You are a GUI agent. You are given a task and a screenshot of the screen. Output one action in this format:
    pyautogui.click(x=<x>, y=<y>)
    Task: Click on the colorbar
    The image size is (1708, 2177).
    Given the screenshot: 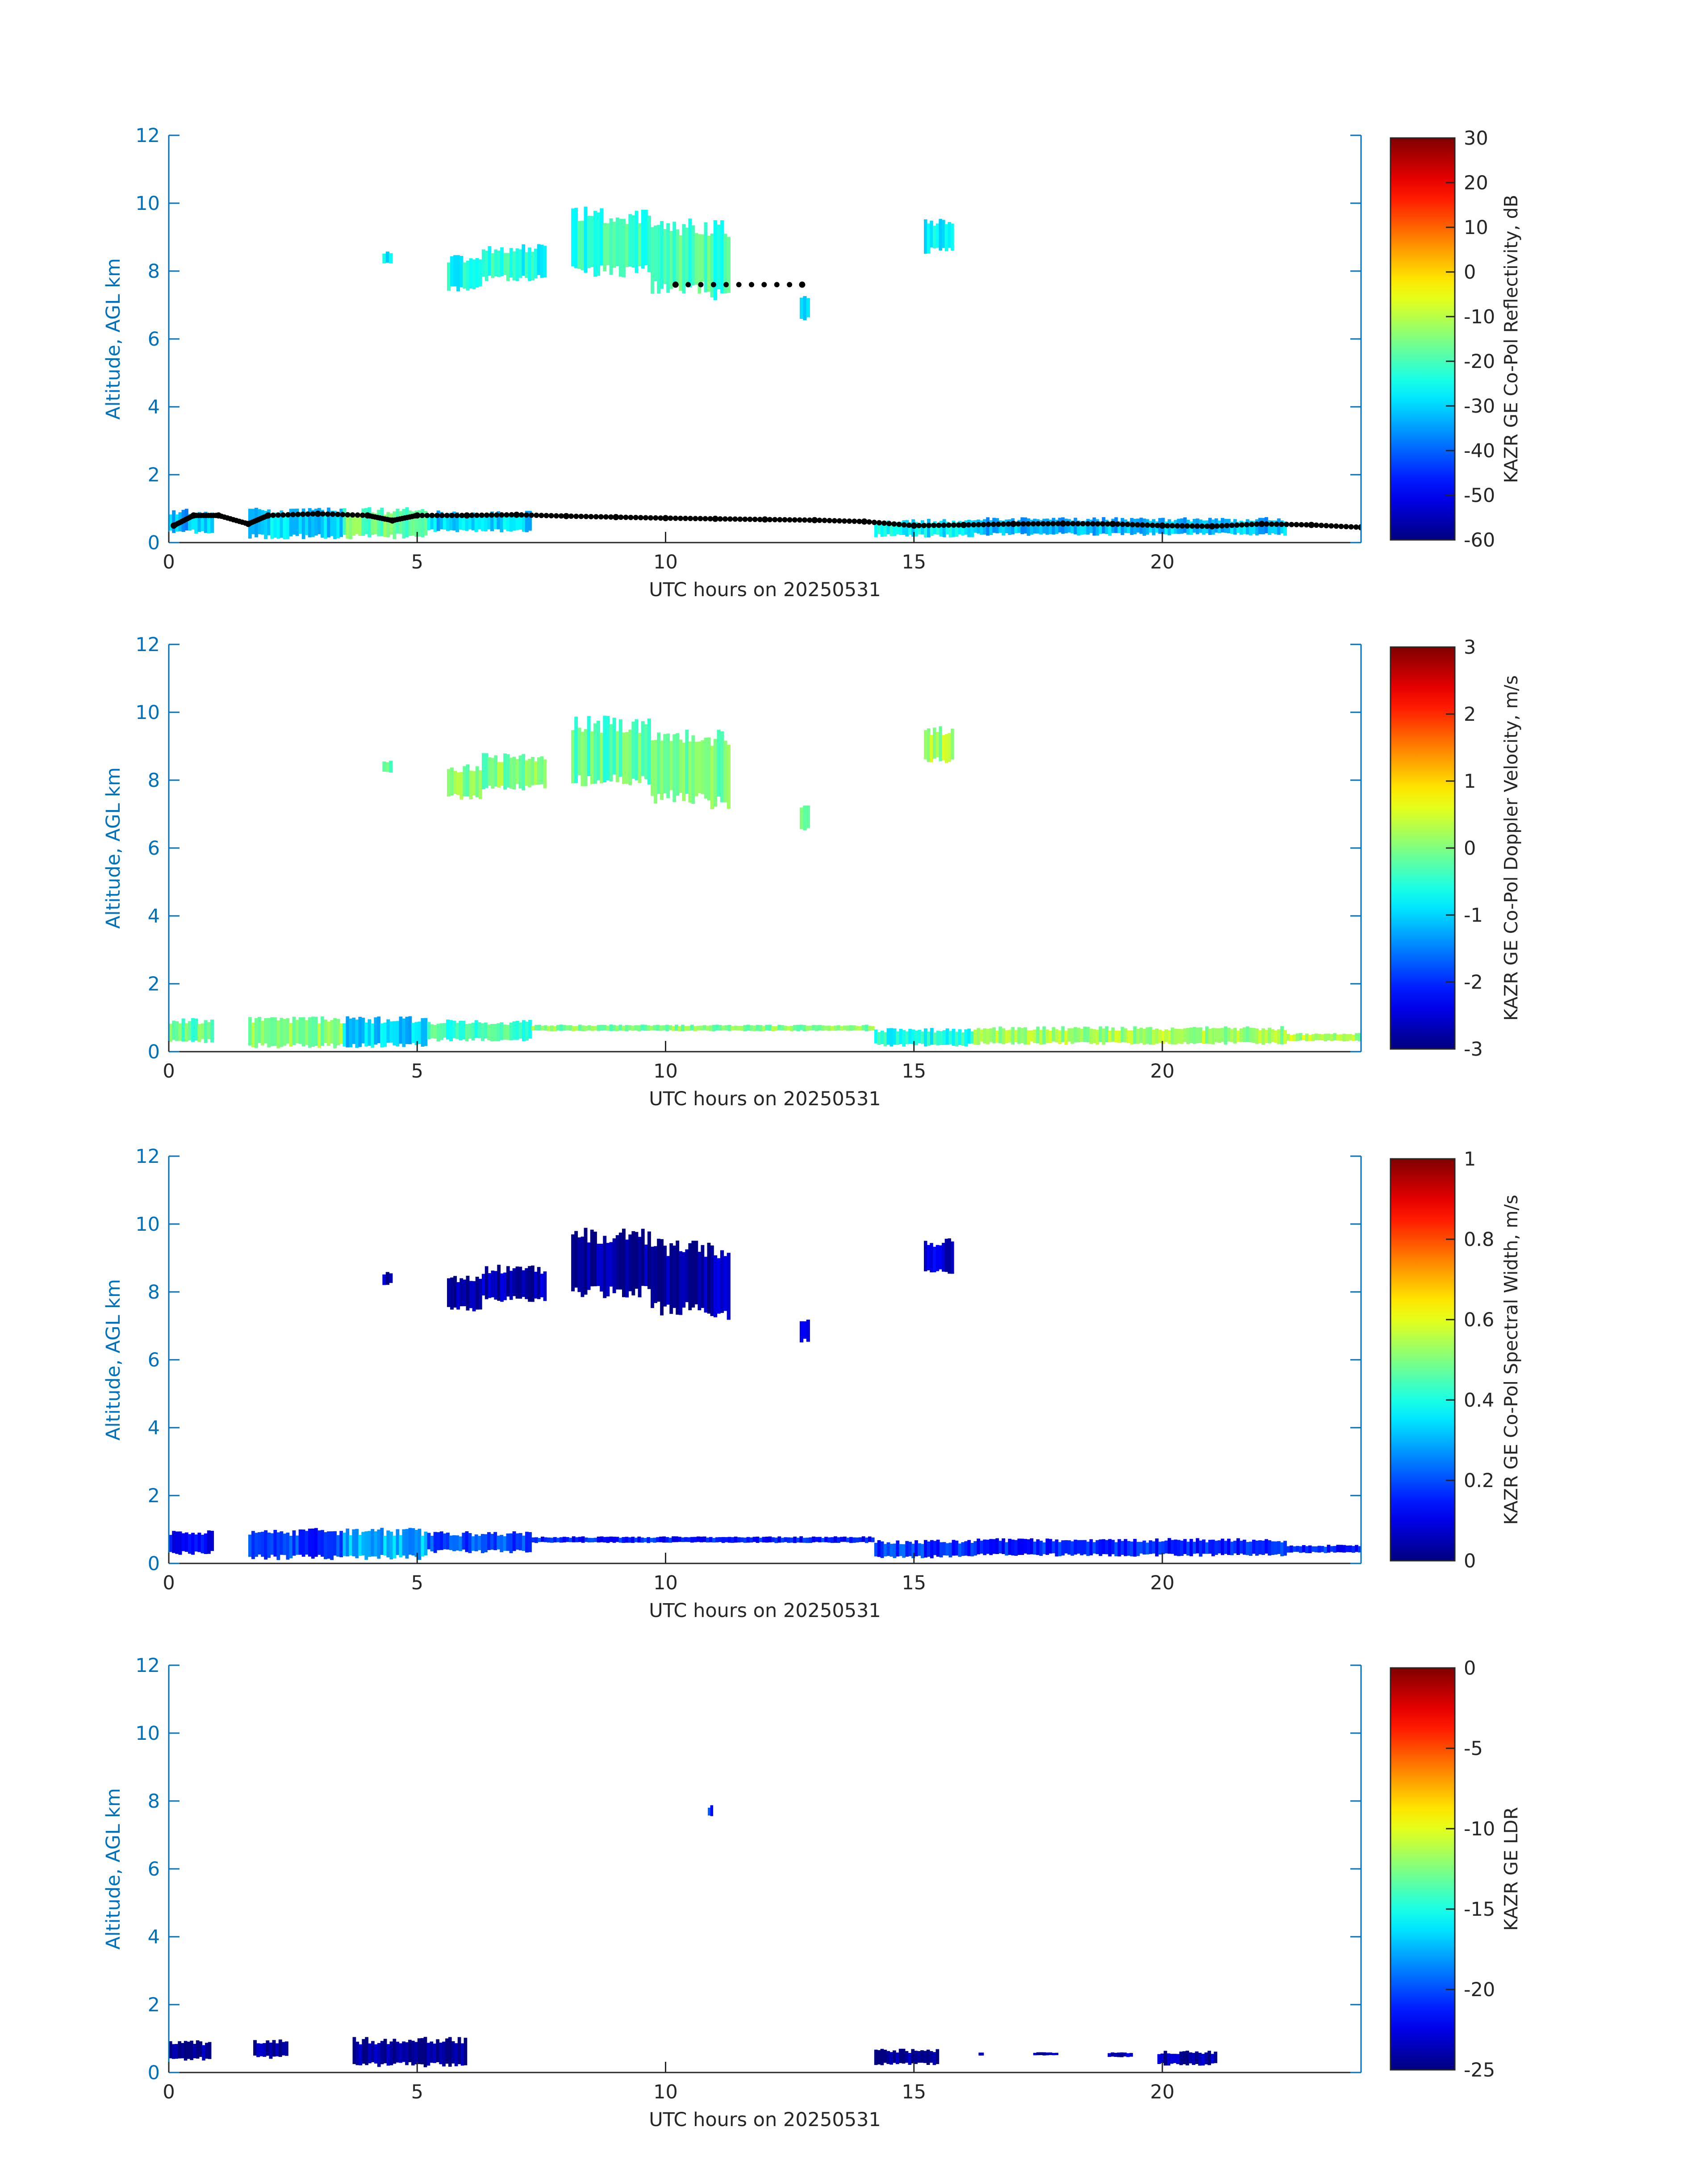 What is the action you would take?
    pyautogui.click(x=1423, y=1360)
    